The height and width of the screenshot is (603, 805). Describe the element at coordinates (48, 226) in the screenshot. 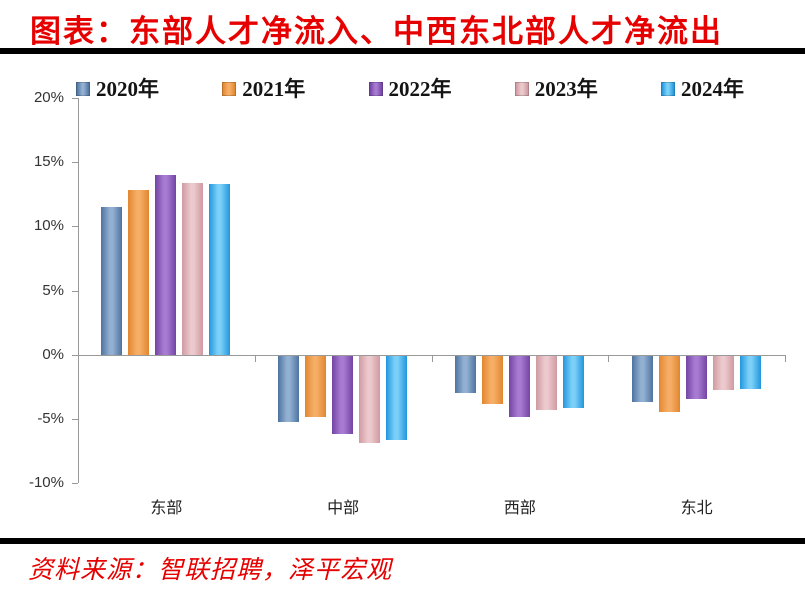

I see `y-tick-label: 10%` at that location.